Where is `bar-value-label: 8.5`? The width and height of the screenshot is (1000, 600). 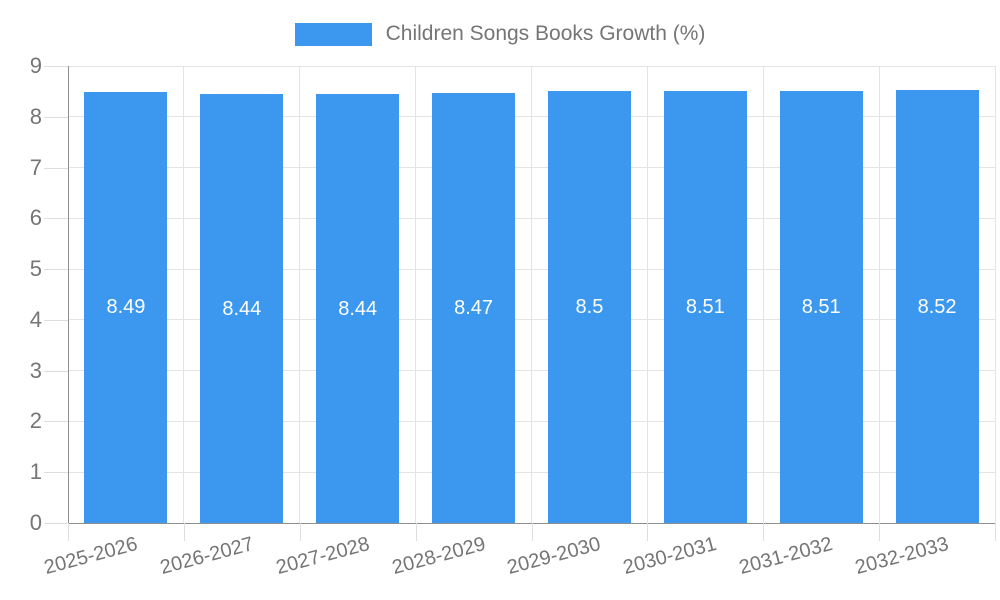
bar-value-label: 8.5 is located at coordinates (589, 307).